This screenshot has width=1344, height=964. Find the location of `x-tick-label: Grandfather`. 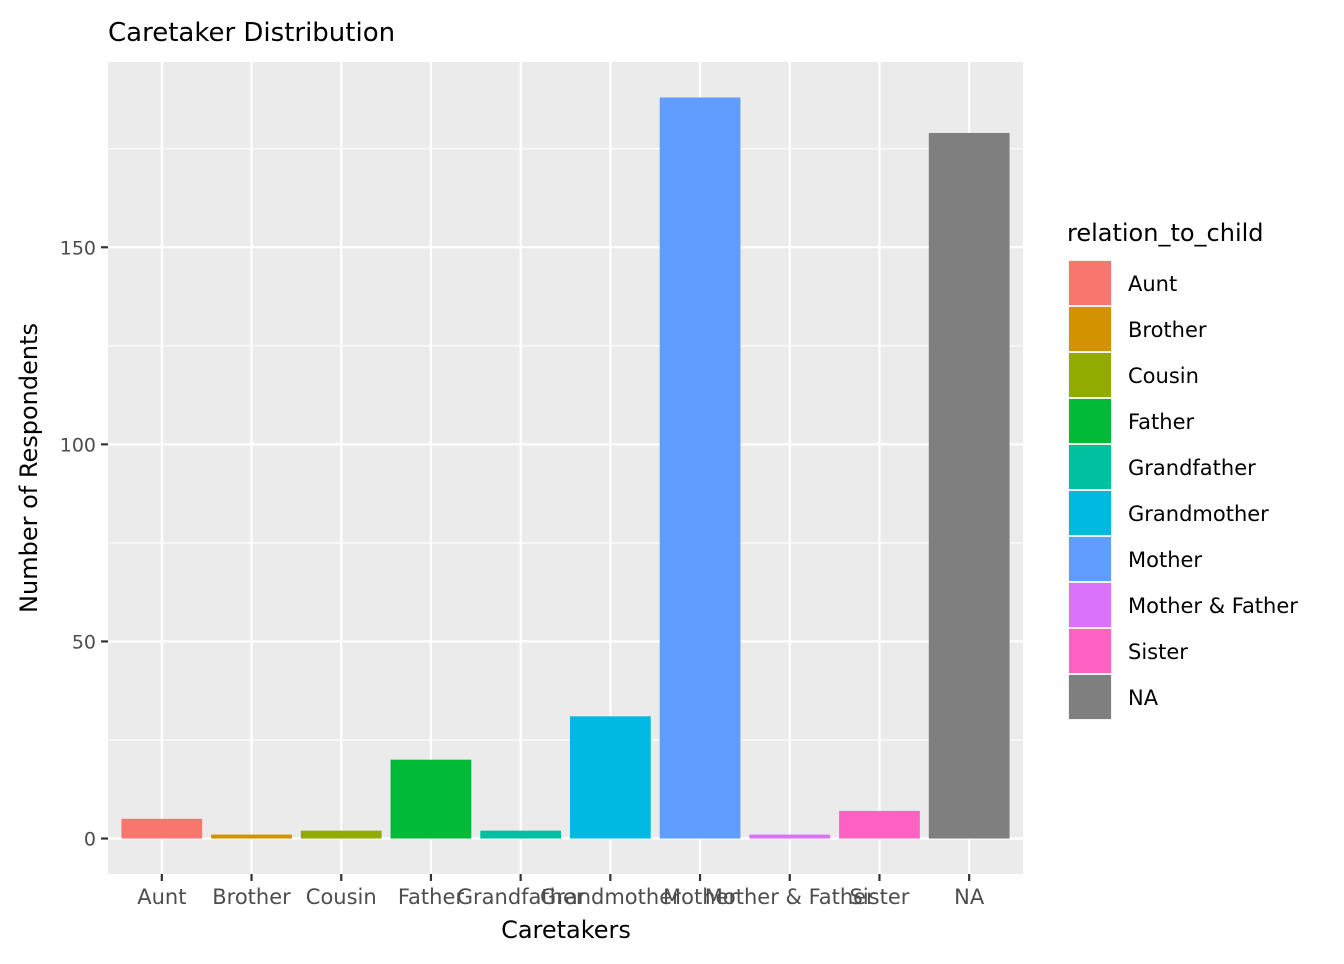

x-tick-label: Grandfather is located at coordinates (521, 897).